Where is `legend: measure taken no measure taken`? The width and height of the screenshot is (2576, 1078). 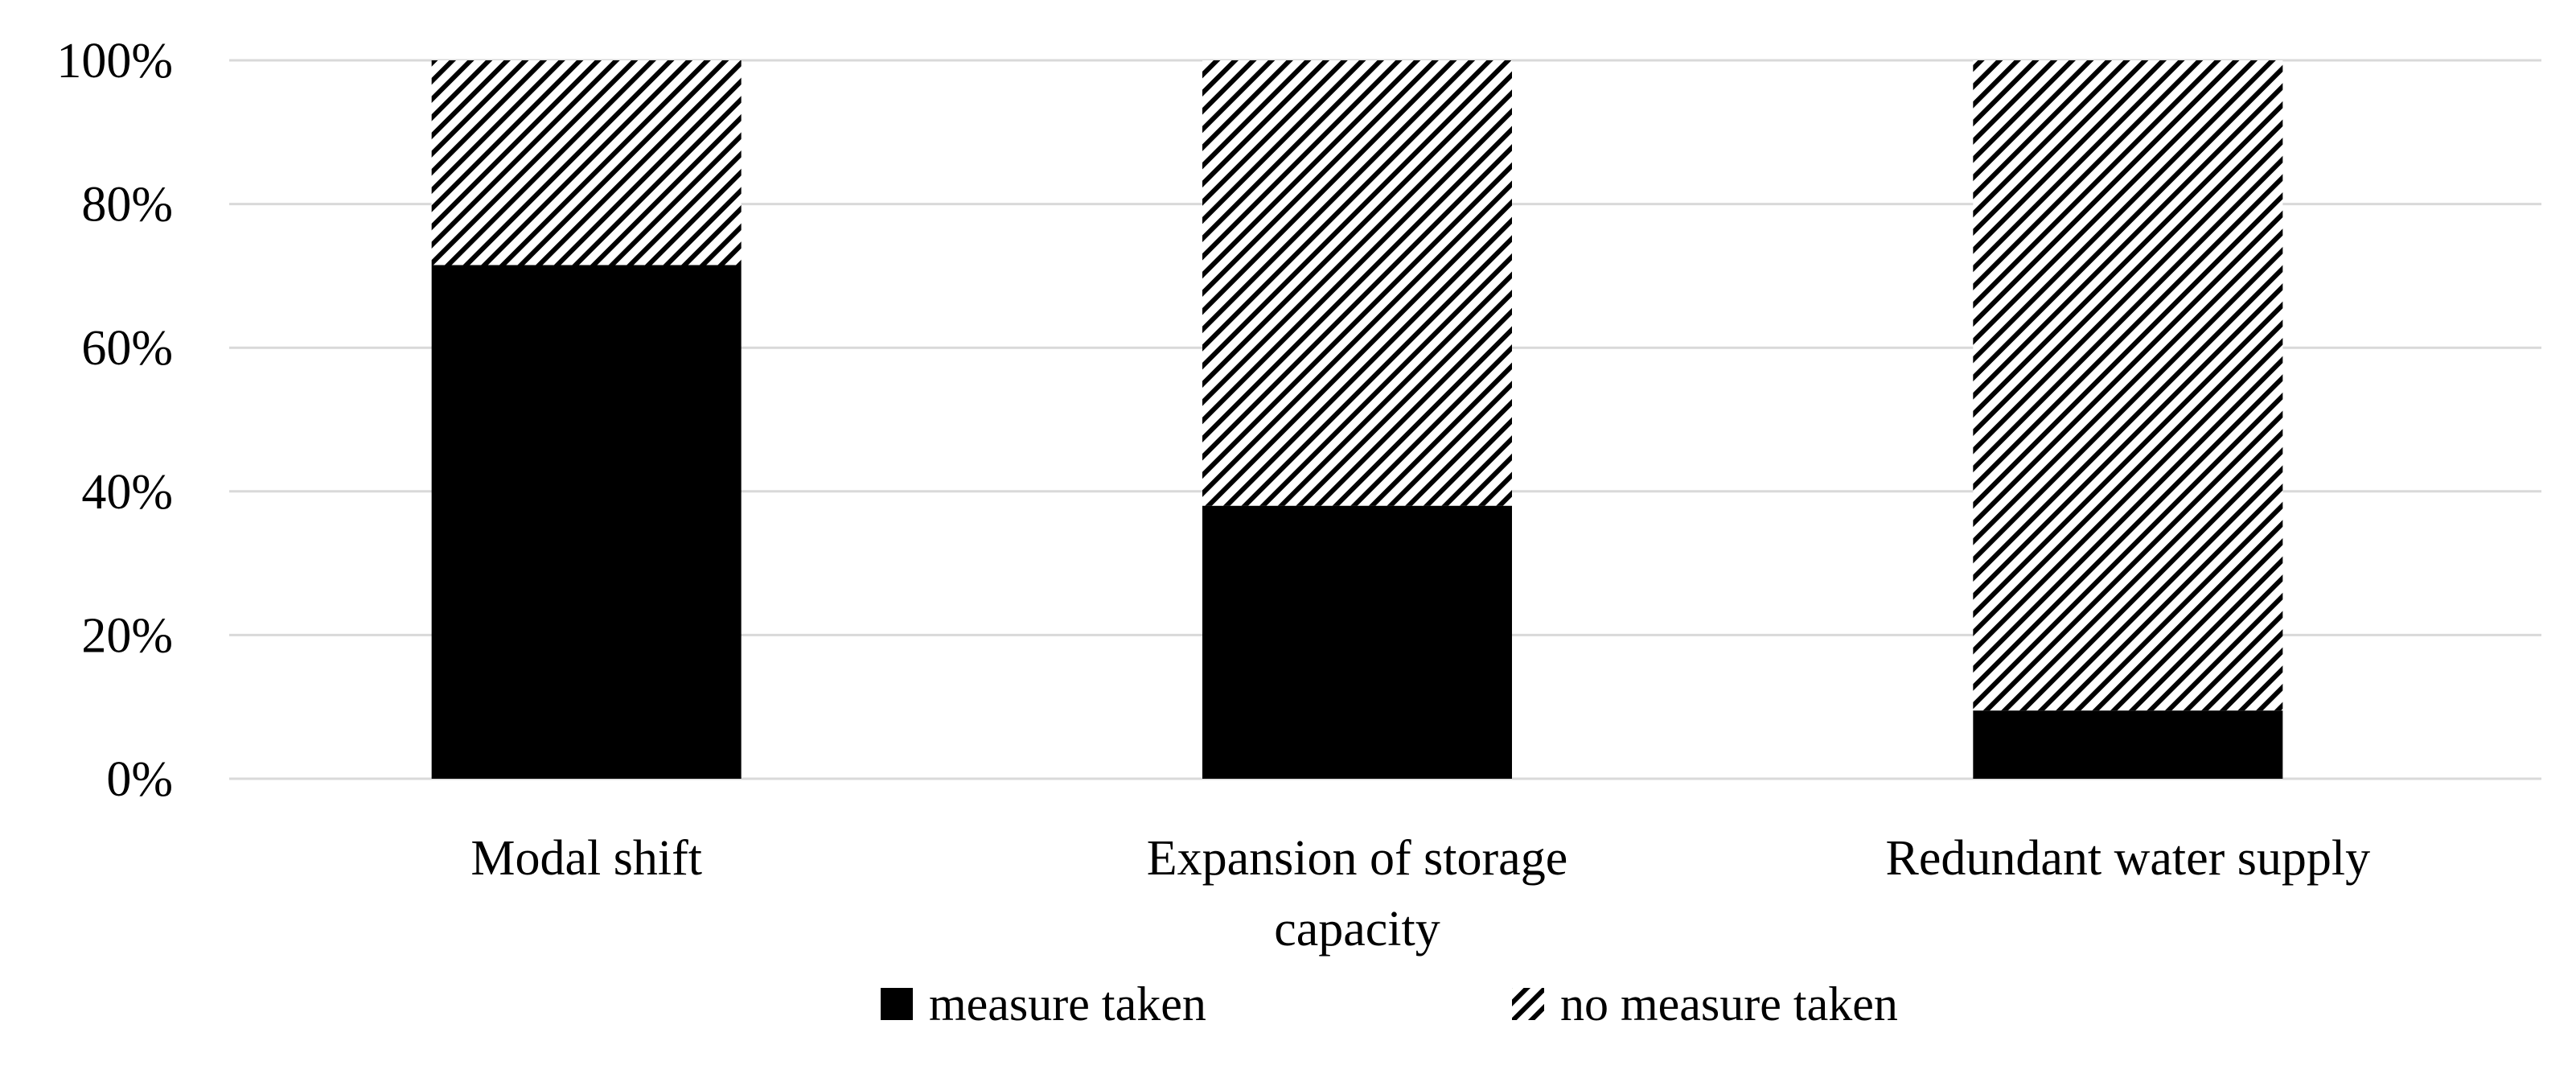 legend: measure taken no measure taken is located at coordinates (1389, 1004).